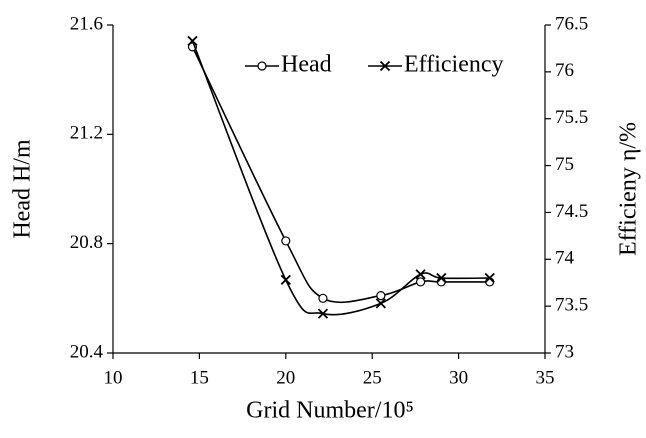 This screenshot has width=646, height=438. Describe the element at coordinates (564, 70) in the screenshot. I see `y2-tick-label: 76` at that location.